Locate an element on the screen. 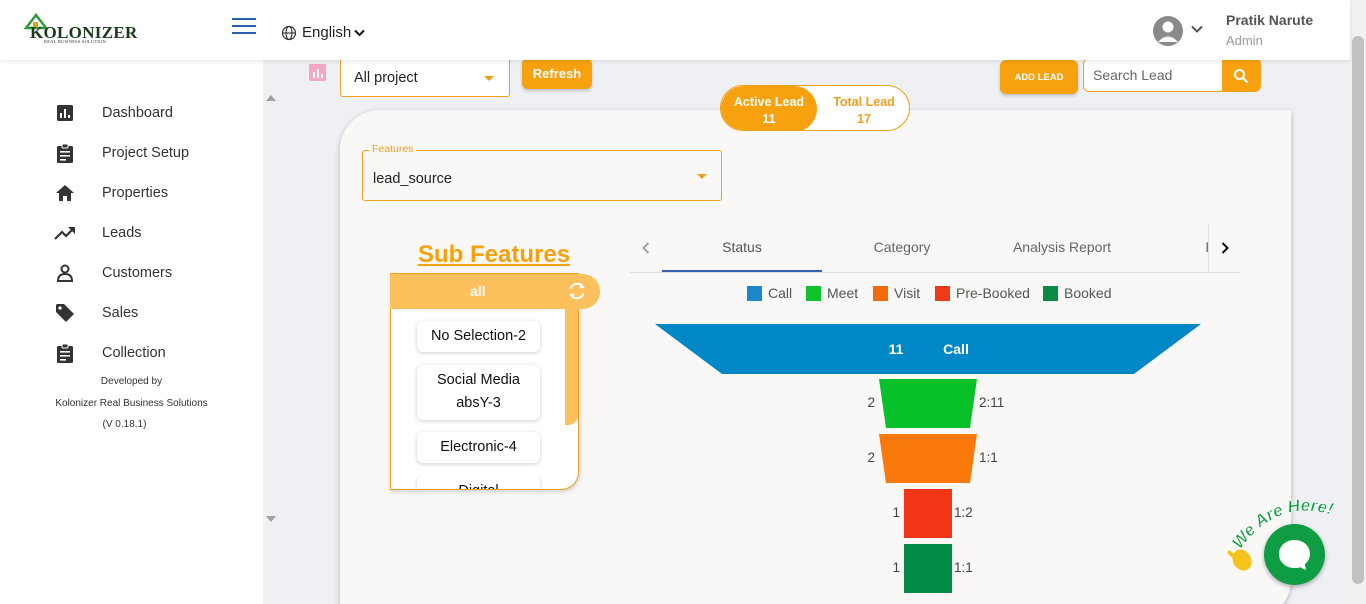  search-button is located at coordinates (1241, 75).